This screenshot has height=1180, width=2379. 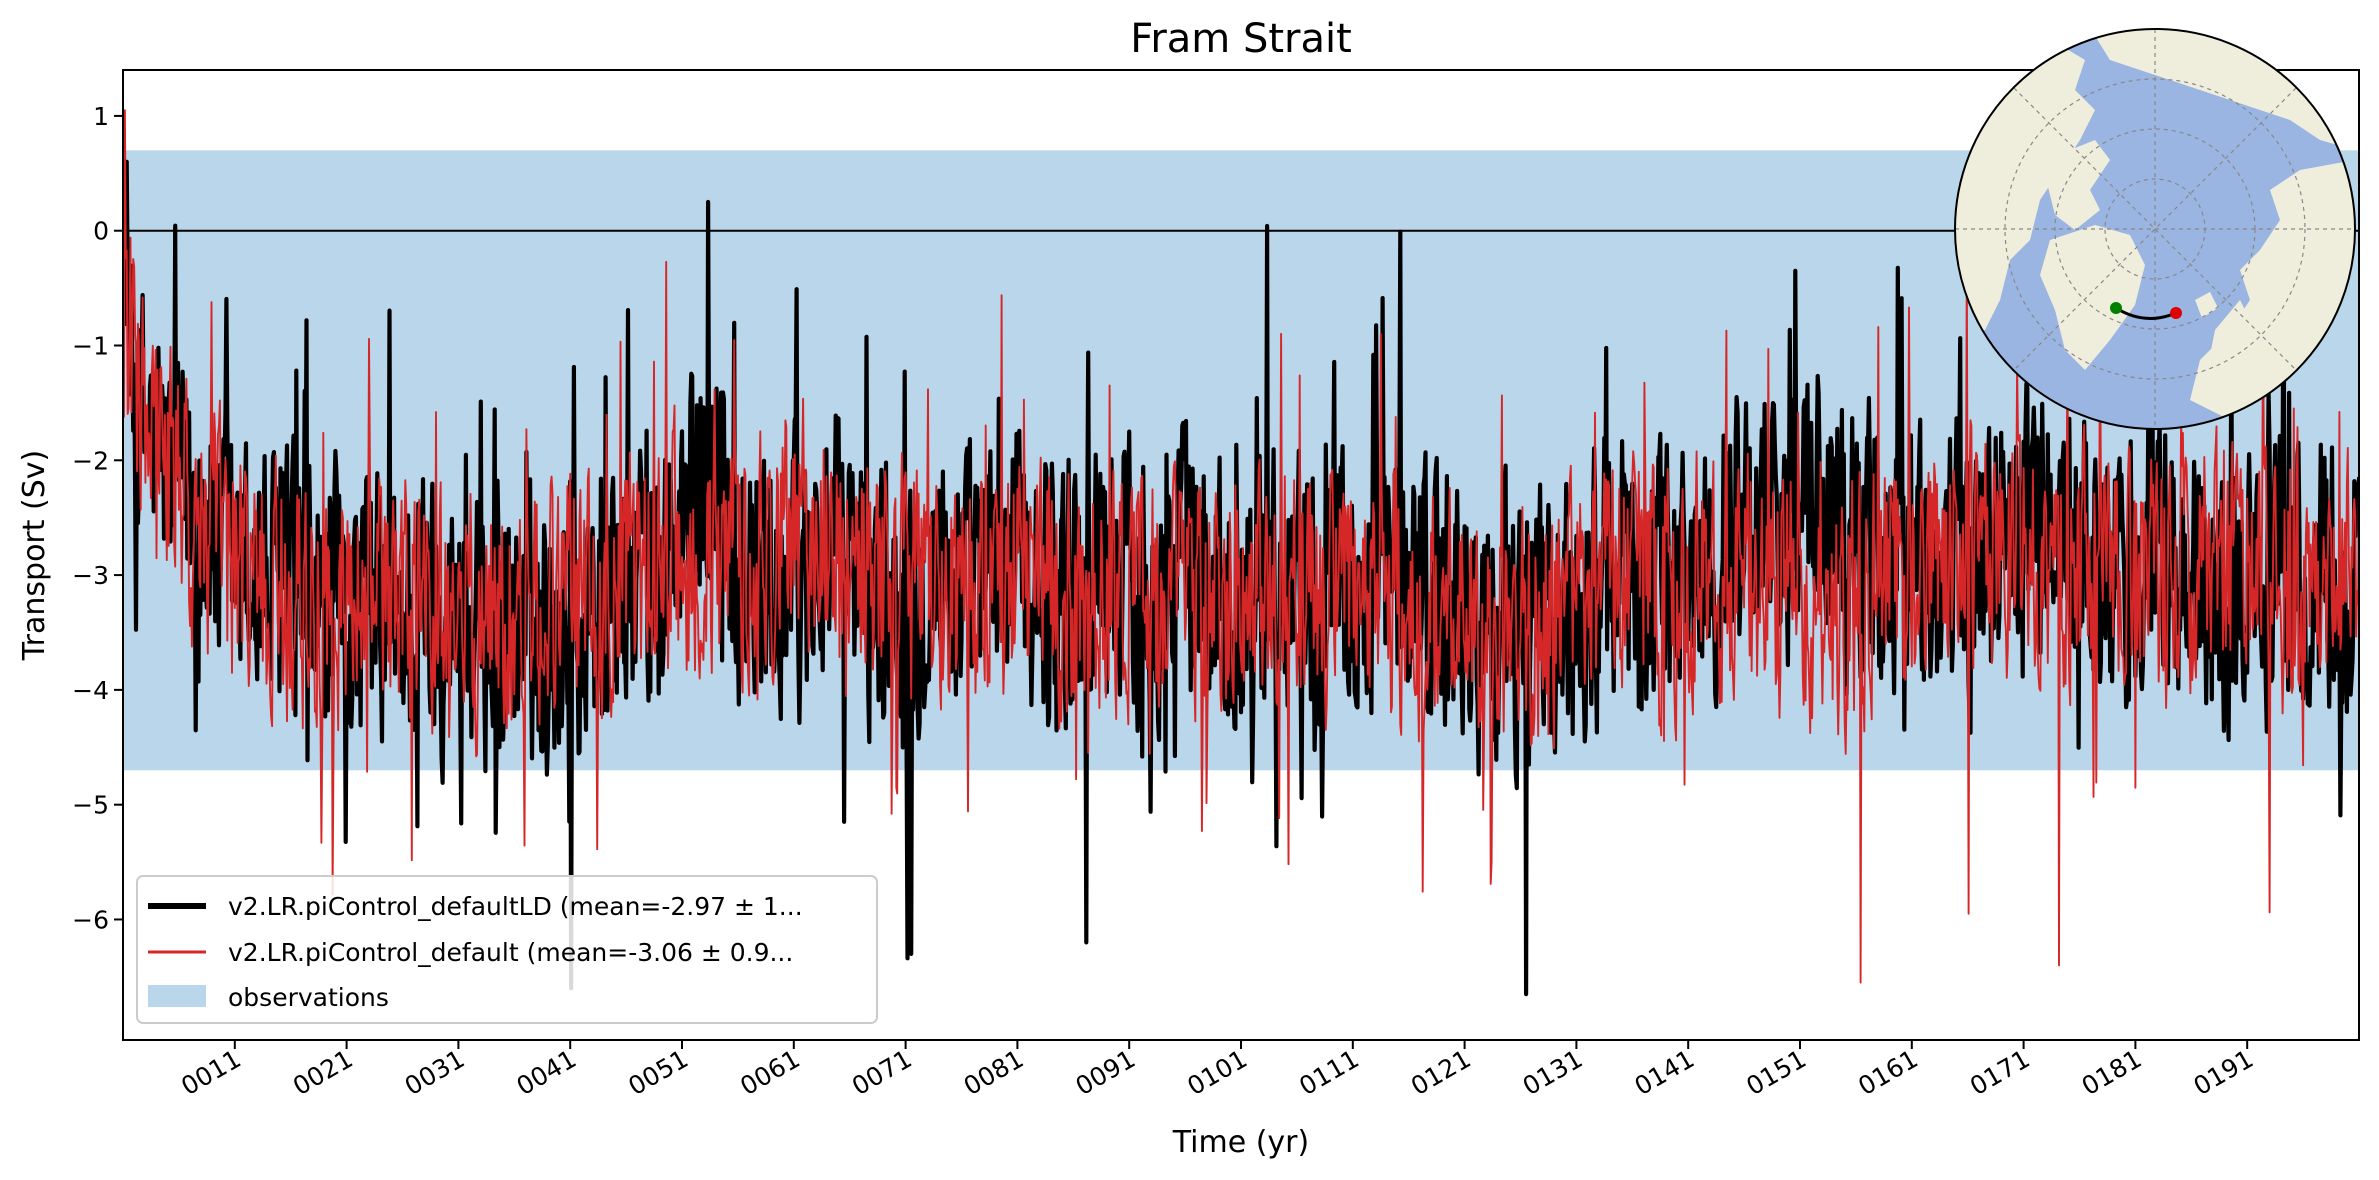 What do you see at coordinates (2222, 89) in the screenshot?
I see `map-land-eurasia-north` at bounding box center [2222, 89].